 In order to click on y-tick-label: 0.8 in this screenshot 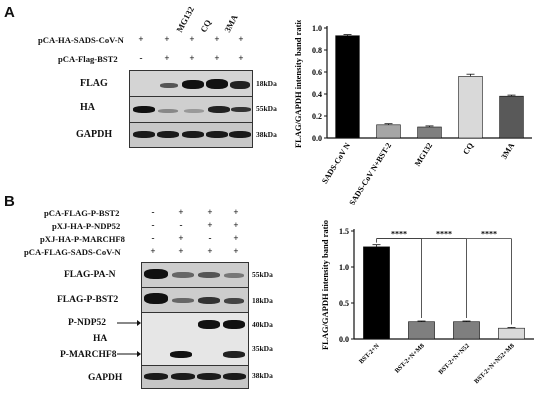, I will do `click(317, 50)`.